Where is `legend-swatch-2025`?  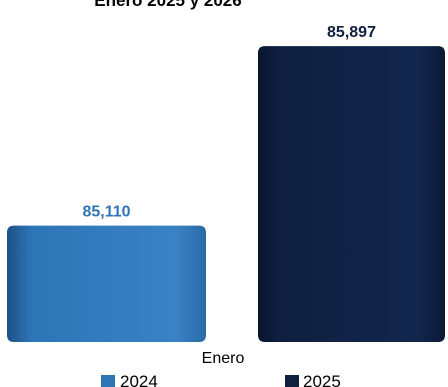 legend-swatch-2025 is located at coordinates (292, 381).